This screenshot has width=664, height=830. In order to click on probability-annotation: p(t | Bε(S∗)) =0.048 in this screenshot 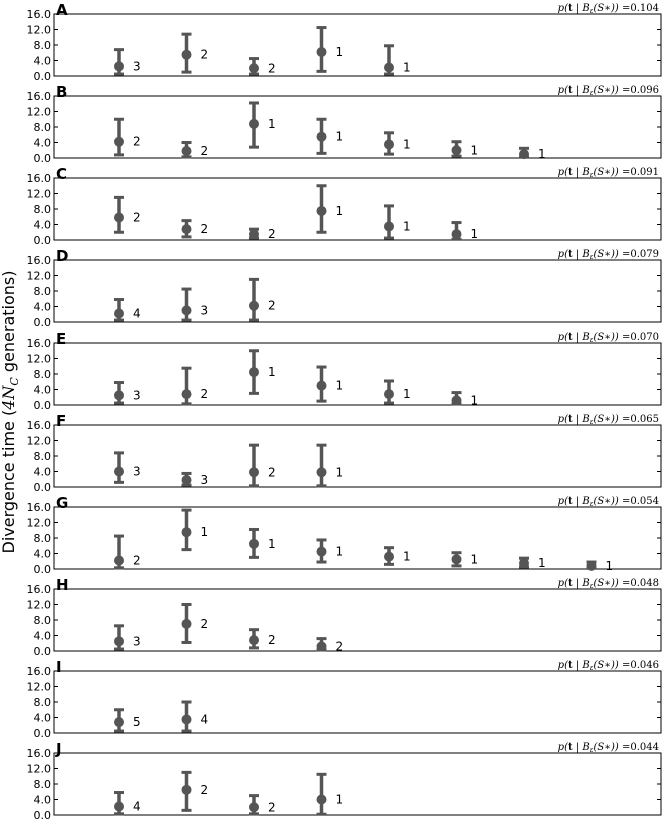, I will do `click(608, 584)`.